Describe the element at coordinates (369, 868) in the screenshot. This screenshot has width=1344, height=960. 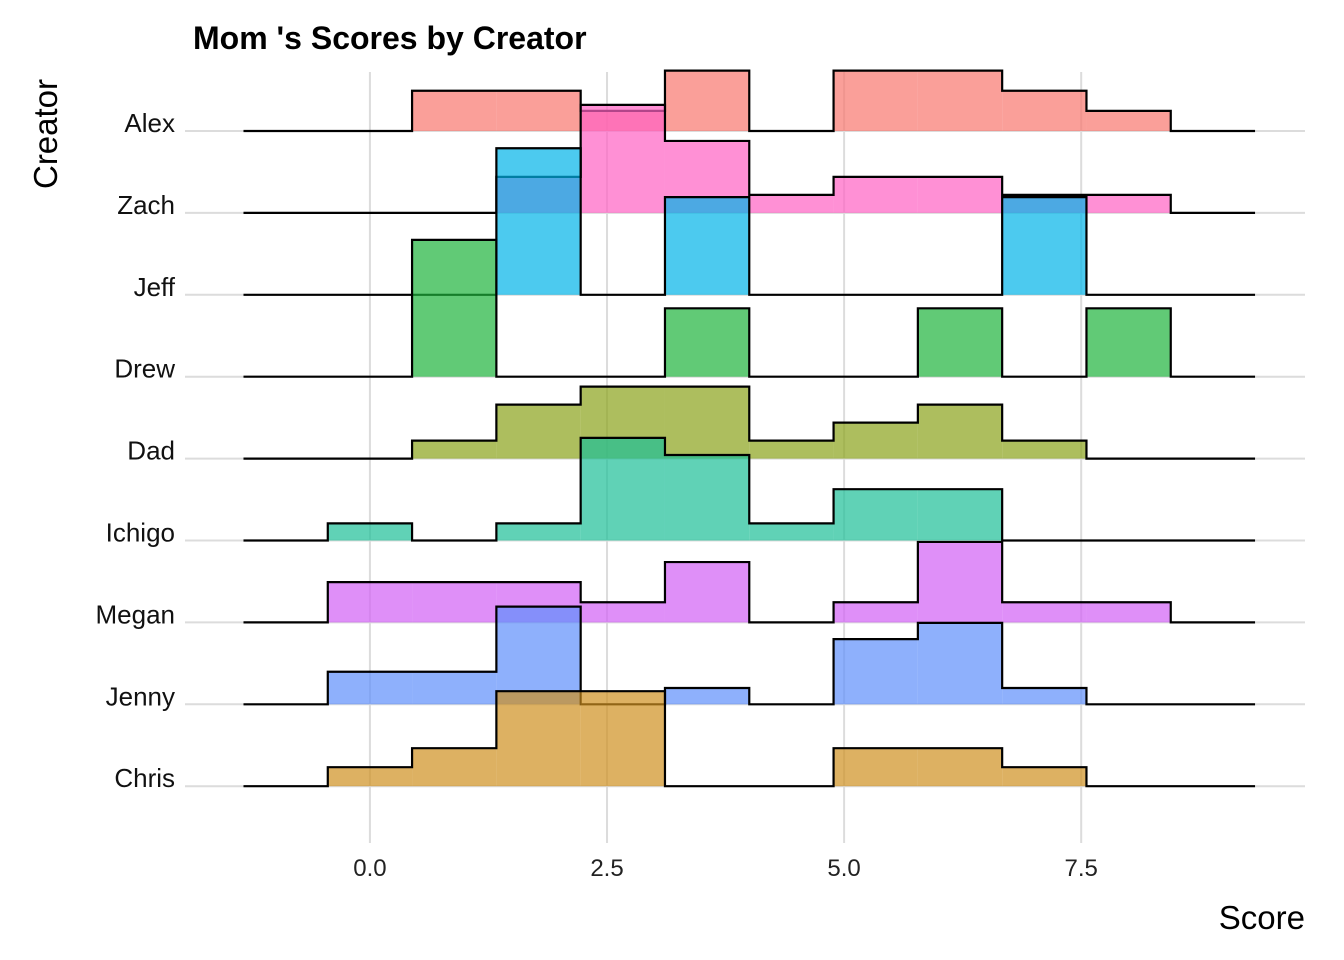
I see `x-tick-label: 0.0` at that location.